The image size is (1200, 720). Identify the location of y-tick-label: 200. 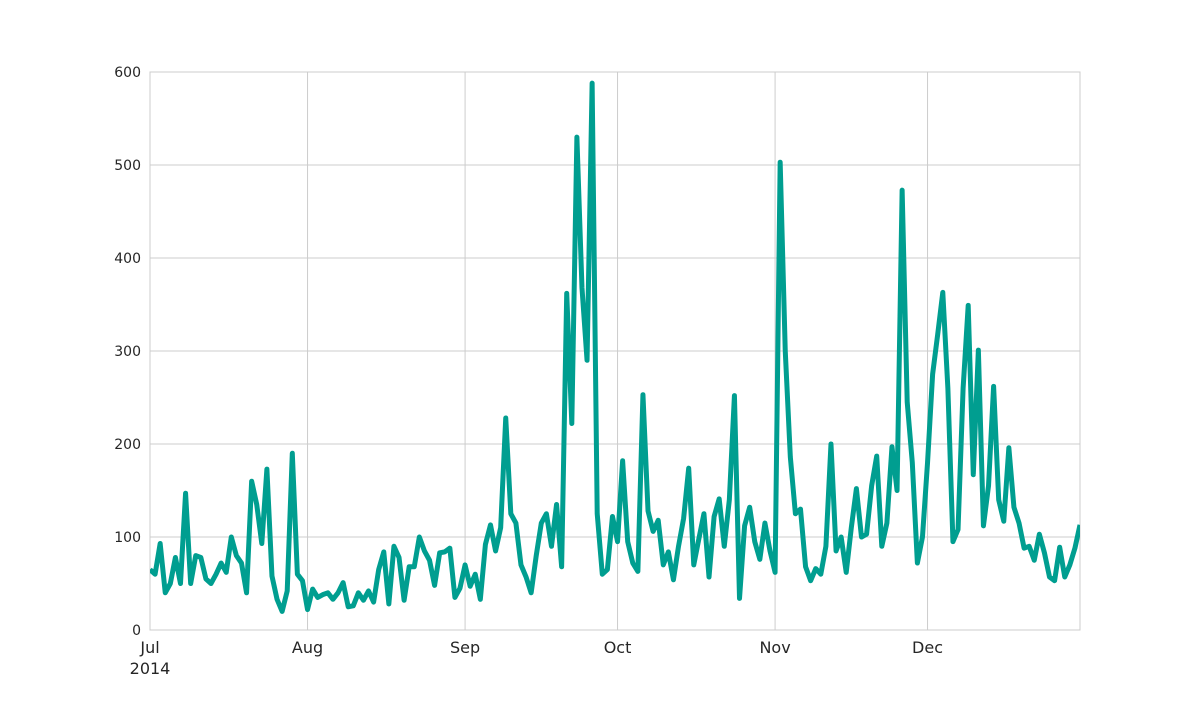
(127, 445).